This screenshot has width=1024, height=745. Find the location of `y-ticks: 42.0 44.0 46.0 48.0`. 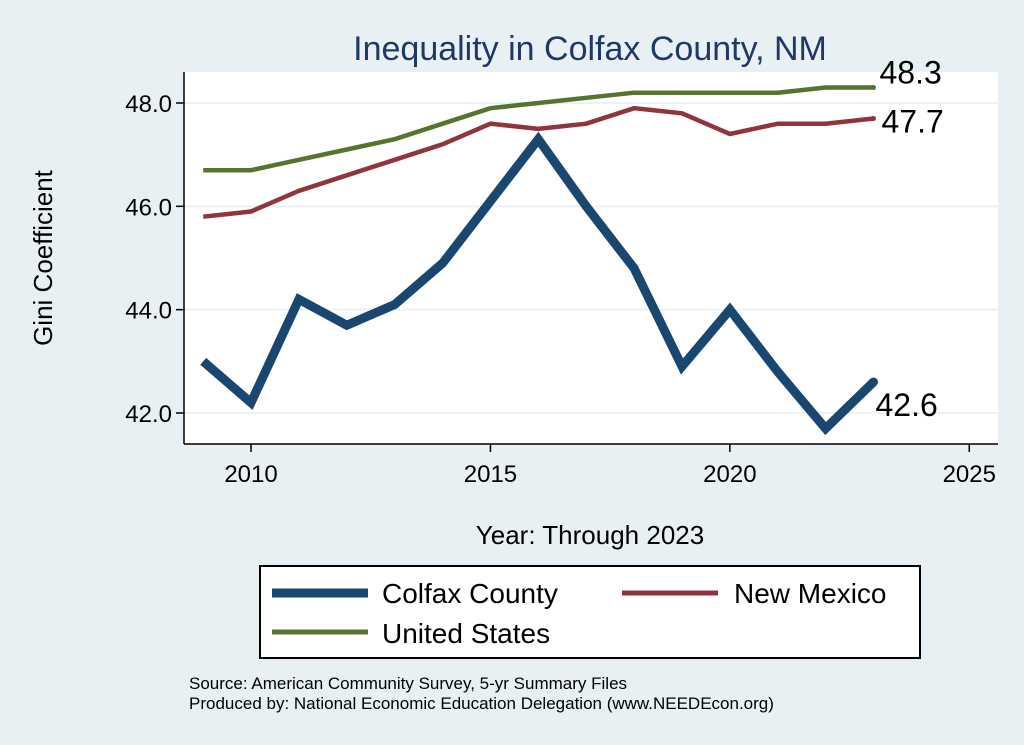

y-ticks: 42.0 44.0 46.0 48.0 is located at coordinates (154, 259).